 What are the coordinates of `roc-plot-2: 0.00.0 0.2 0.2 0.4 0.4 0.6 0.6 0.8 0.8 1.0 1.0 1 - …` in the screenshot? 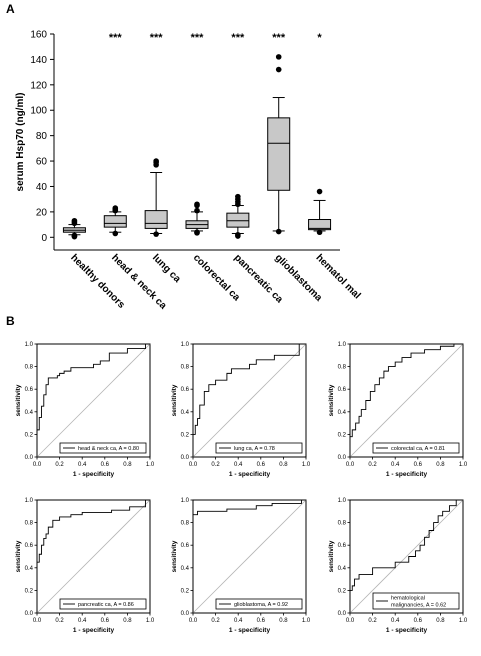 It's located at (241, 410).